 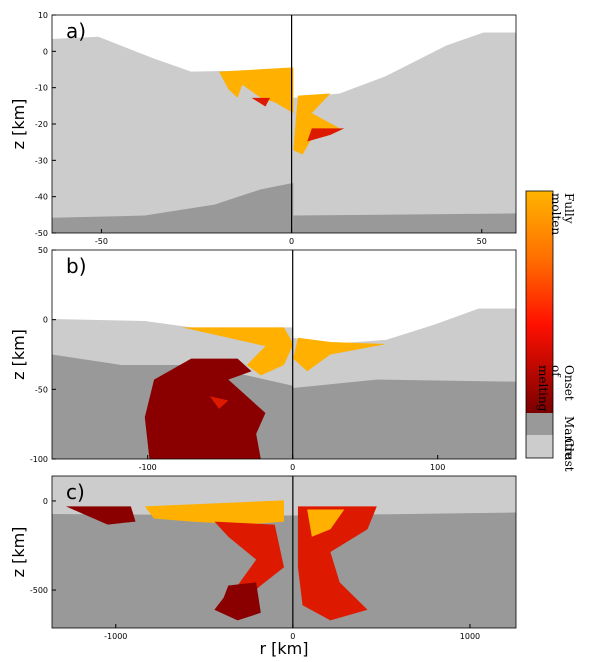 I want to click on y-tick-label: -30, so click(x=41, y=160).